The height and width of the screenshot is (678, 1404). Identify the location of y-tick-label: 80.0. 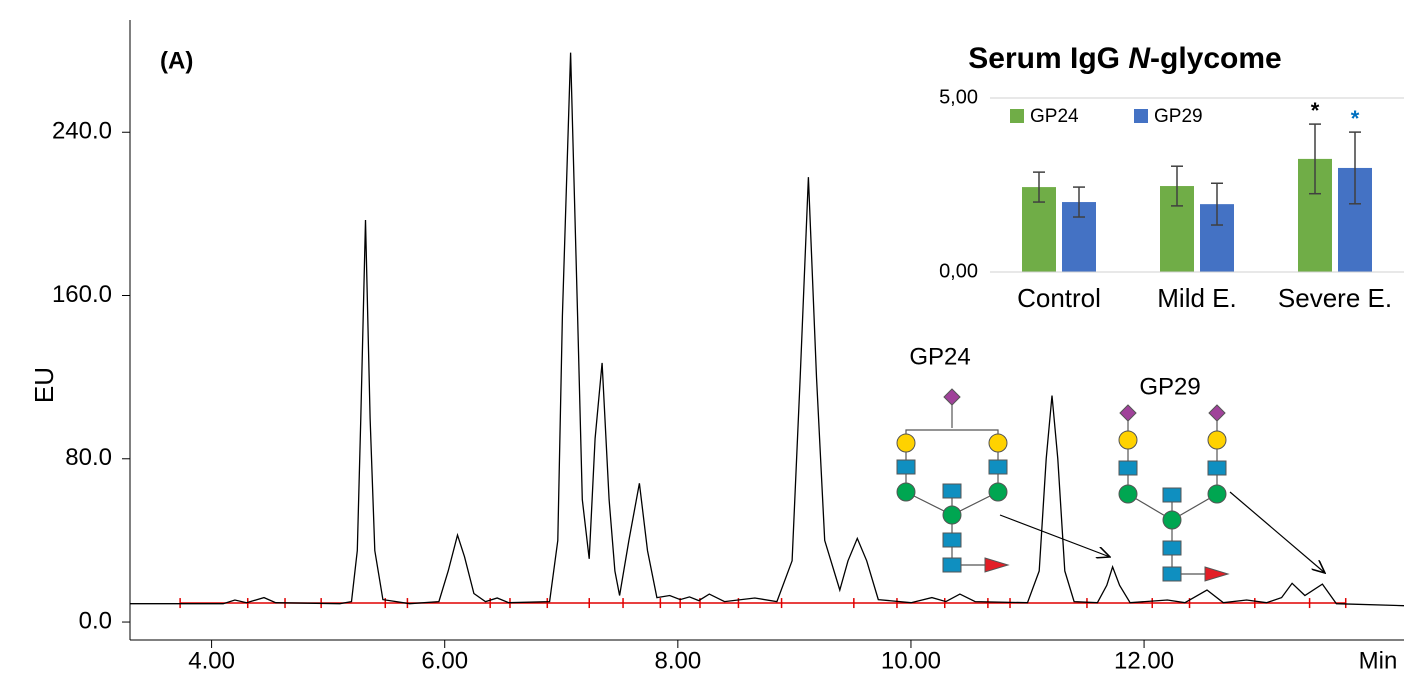
(88, 457).